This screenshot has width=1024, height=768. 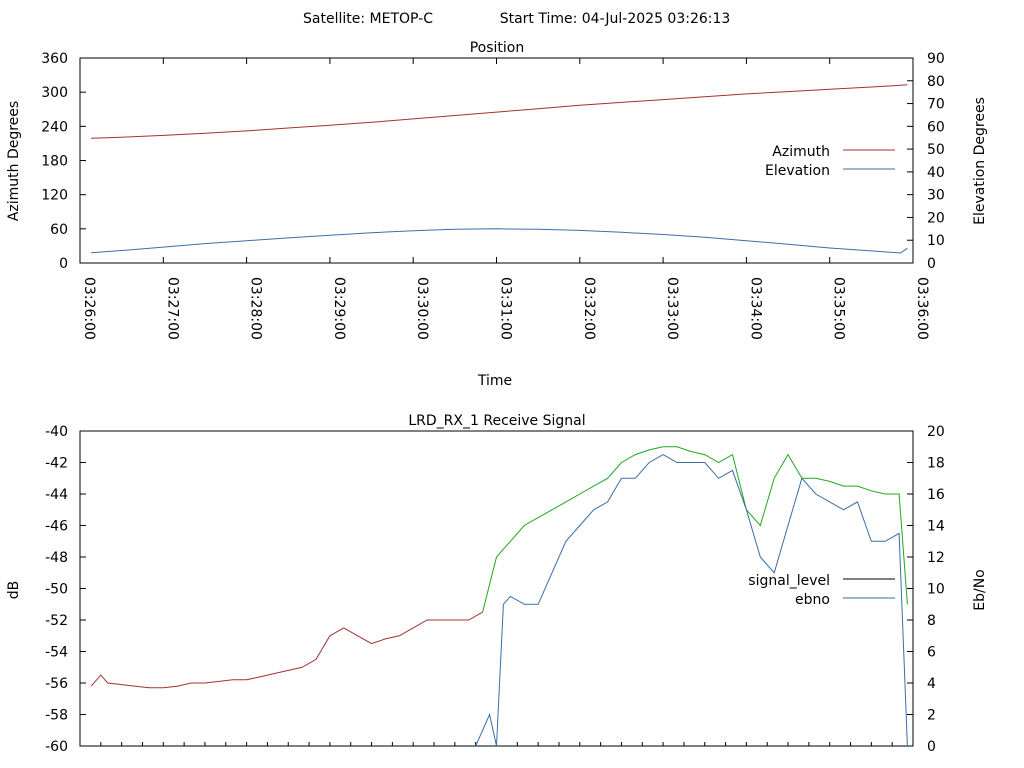 I want to click on elevation-tick-label: 90, so click(x=936, y=59).